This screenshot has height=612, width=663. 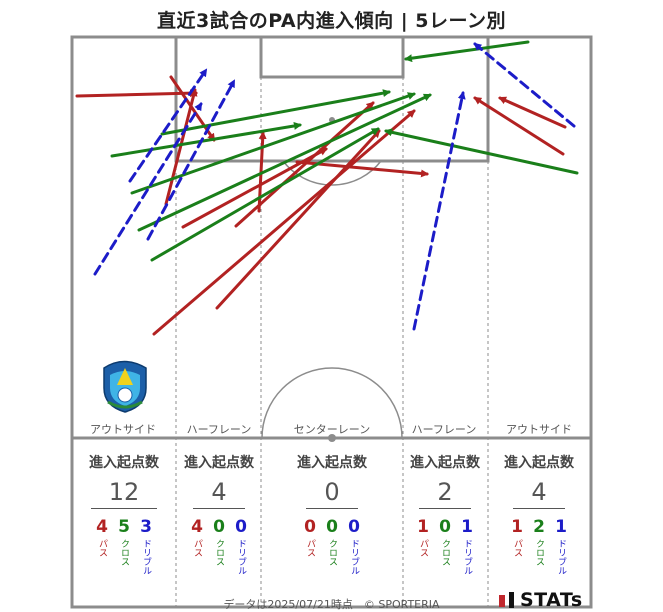 What do you see at coordinates (332, 57) in the screenshot?
I see `goal-area` at bounding box center [332, 57].